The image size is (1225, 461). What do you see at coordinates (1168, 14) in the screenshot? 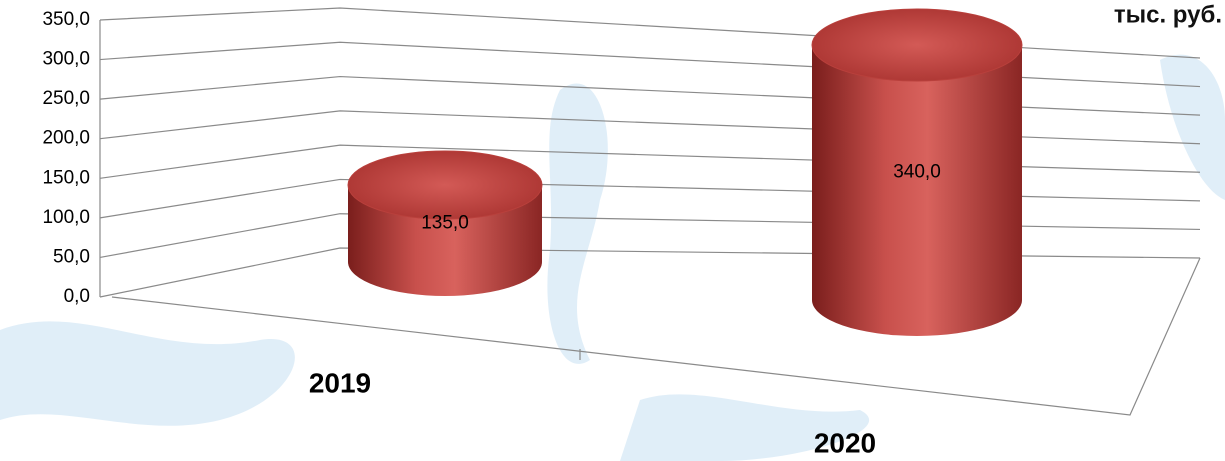
I see `unit-label: тыс. руб.` at bounding box center [1168, 14].